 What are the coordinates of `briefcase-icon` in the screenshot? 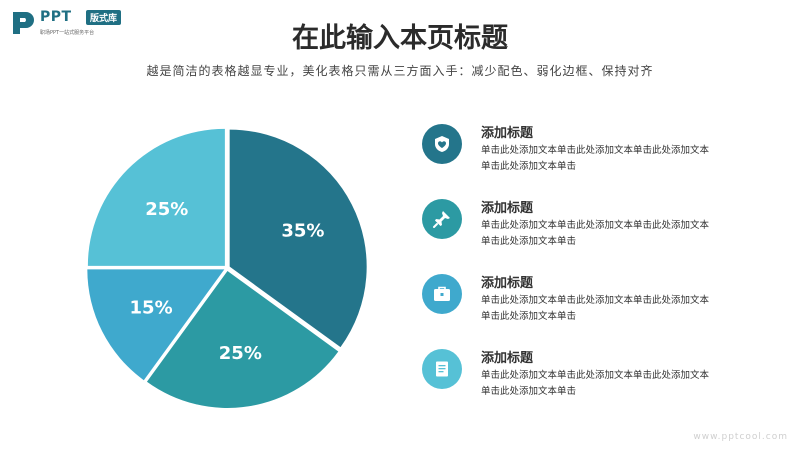 It's located at (442, 294).